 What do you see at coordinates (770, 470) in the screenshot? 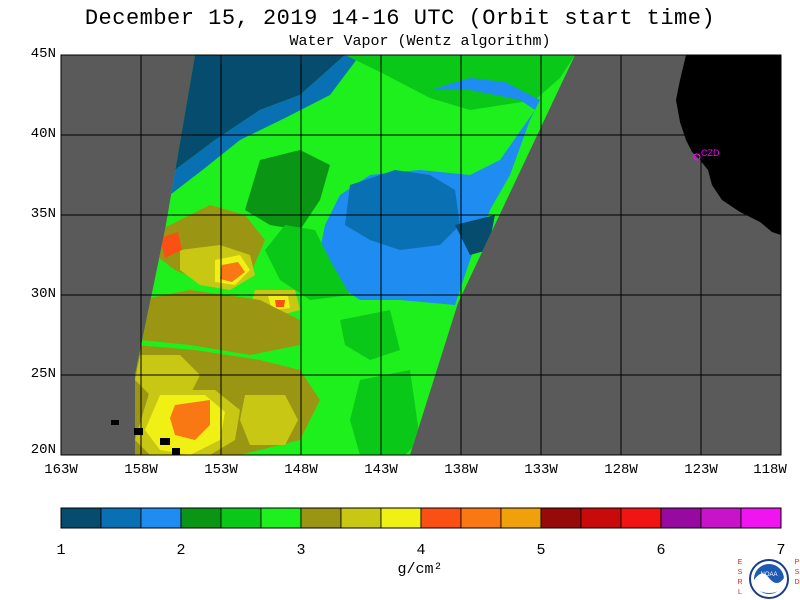
I see `lon-label: 118W` at bounding box center [770, 470].